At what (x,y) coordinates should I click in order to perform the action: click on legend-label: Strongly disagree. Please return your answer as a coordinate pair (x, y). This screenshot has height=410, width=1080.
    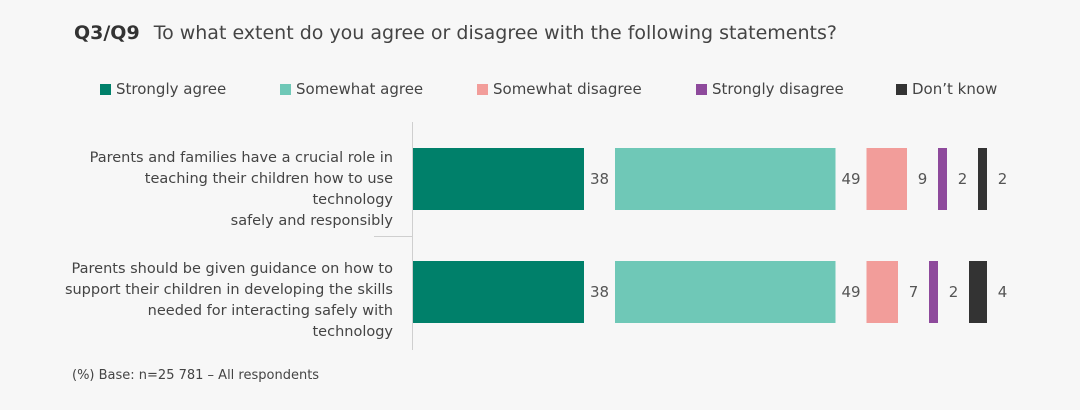
    Looking at the image, I should click on (778, 89).